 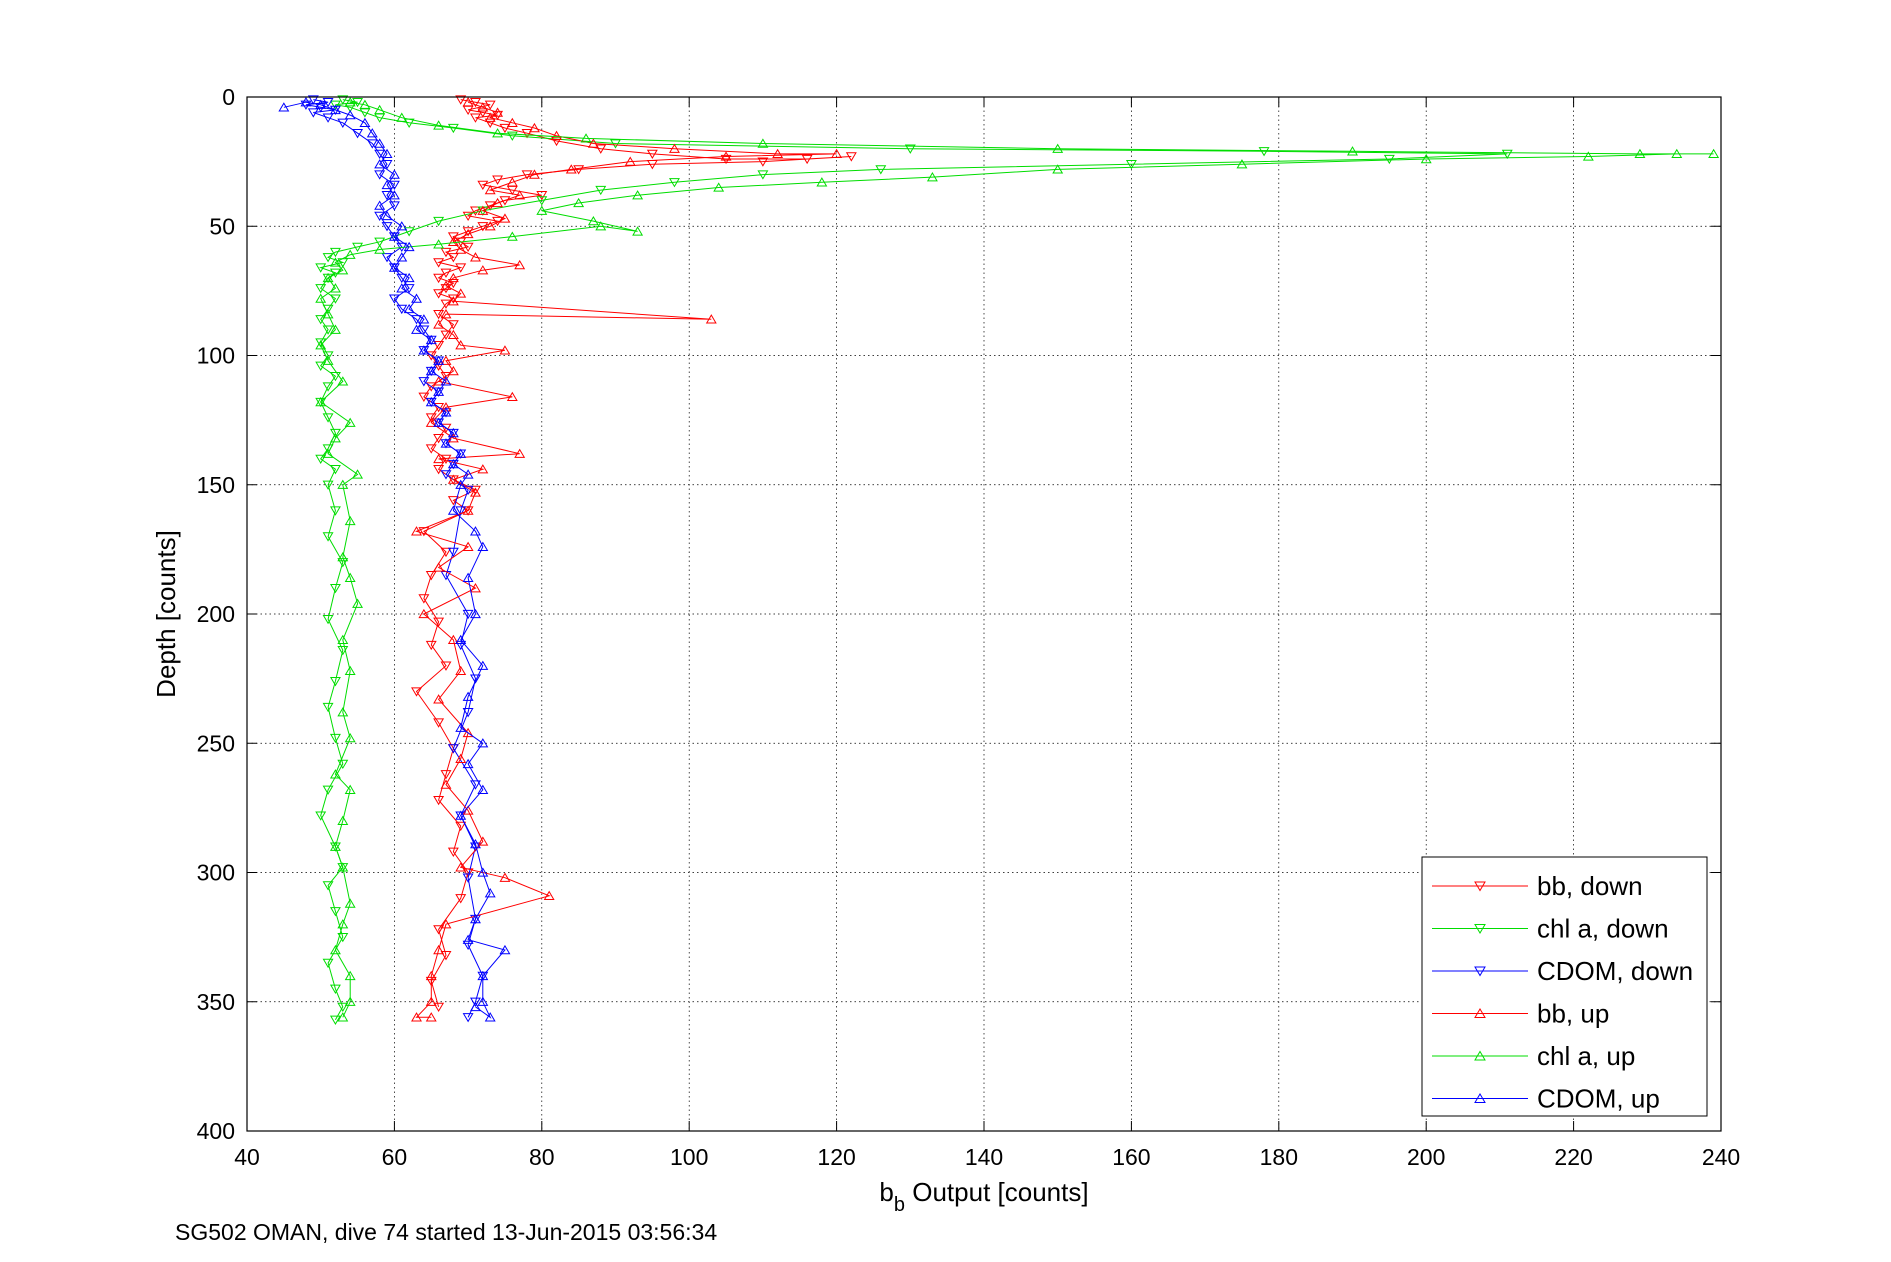 What do you see at coordinates (984, 1157) in the screenshot?
I see `x-tick-label: 140` at bounding box center [984, 1157].